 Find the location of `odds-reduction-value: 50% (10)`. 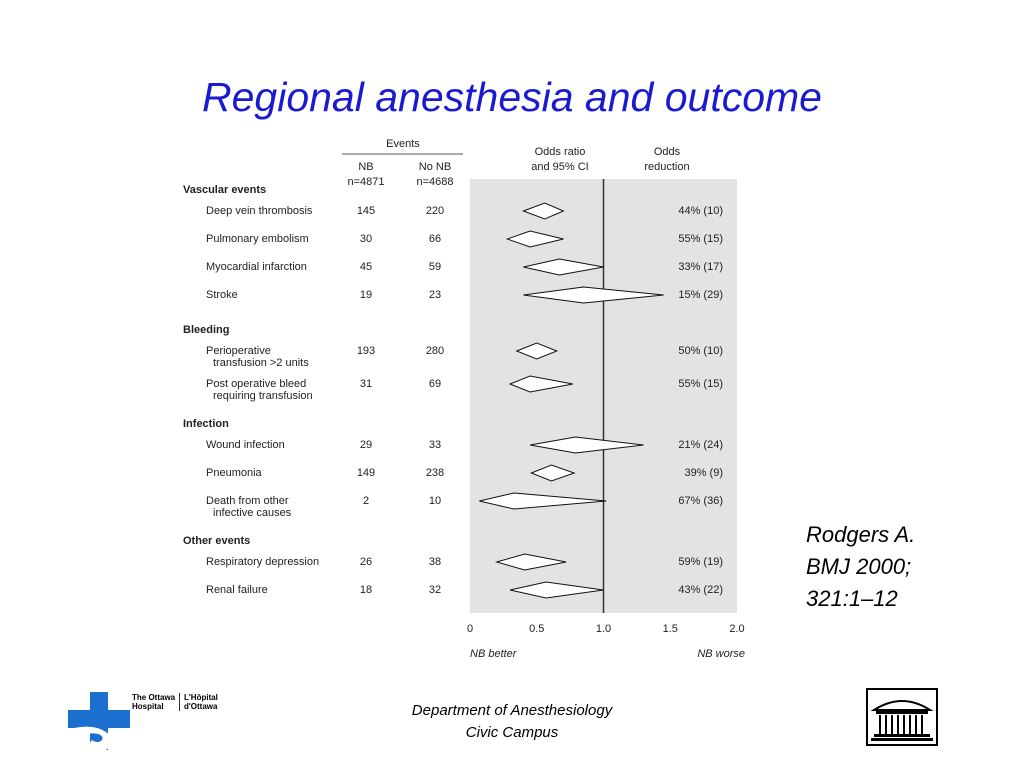

odds-reduction-value: 50% (10) is located at coordinates (700, 351).